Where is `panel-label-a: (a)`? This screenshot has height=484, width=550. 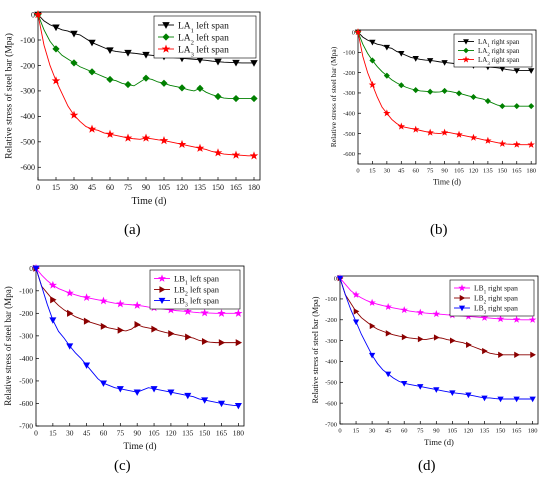
panel-label-a: (a) is located at coordinates (132, 230).